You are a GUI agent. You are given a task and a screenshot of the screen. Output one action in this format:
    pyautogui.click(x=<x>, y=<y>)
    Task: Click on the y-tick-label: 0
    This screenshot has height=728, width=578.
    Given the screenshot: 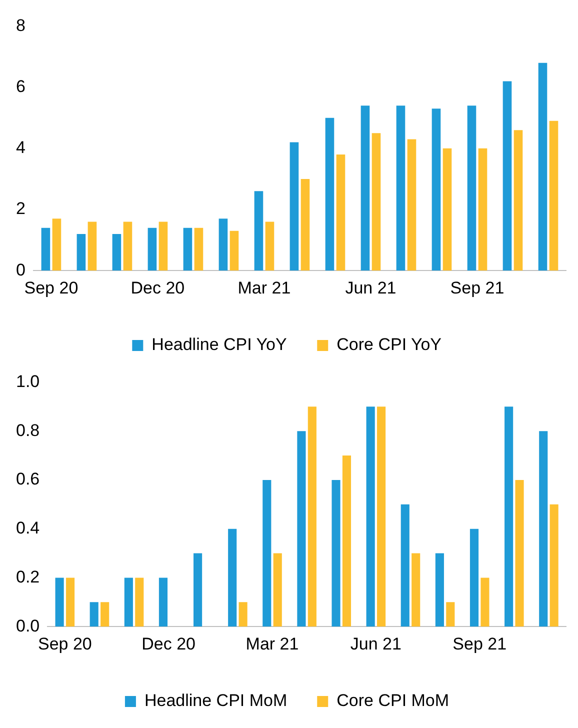 What is the action you would take?
    pyautogui.click(x=21, y=270)
    